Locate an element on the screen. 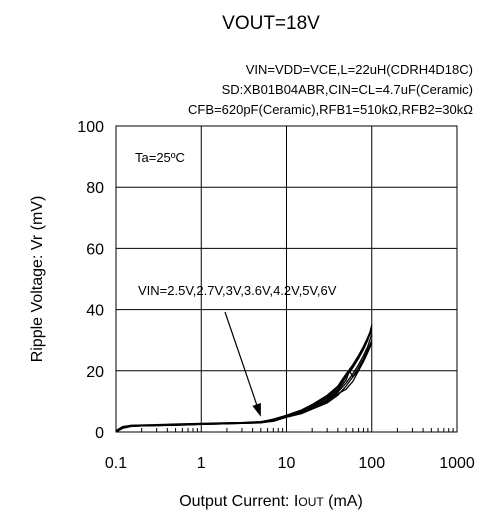 The width and height of the screenshot is (483, 523). x-tick-label: 100 is located at coordinates (371, 463).